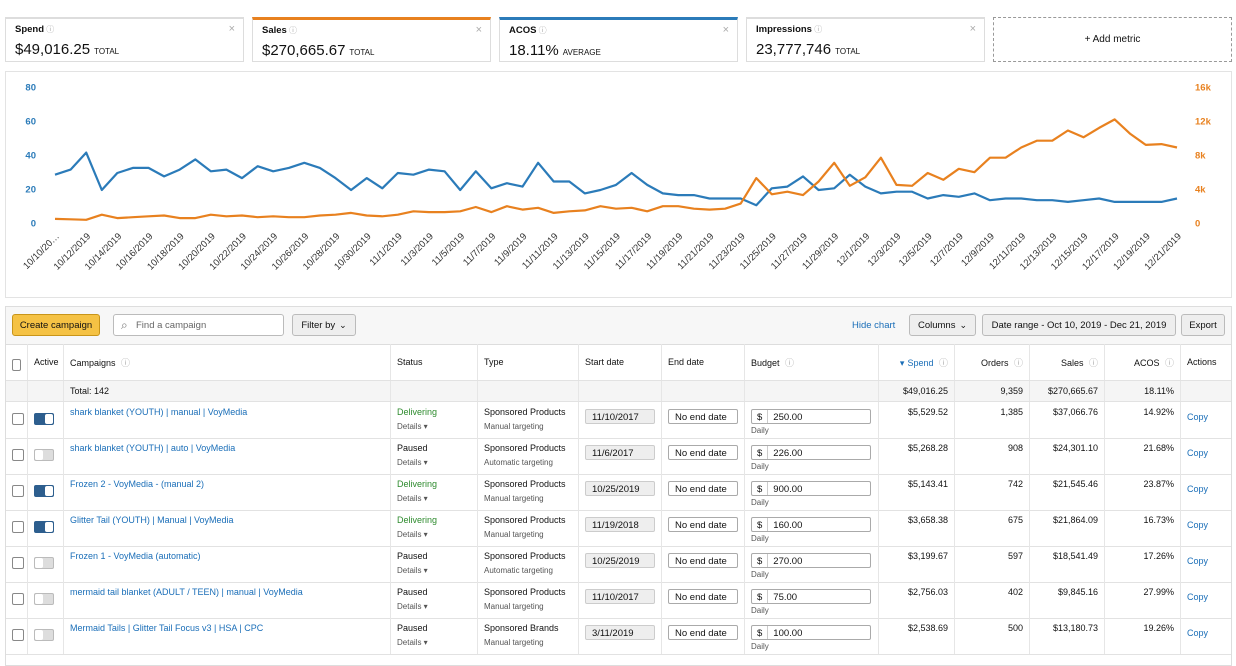  Describe the element at coordinates (56, 325) in the screenshot. I see `create-campaign-button: Create campaign` at that location.